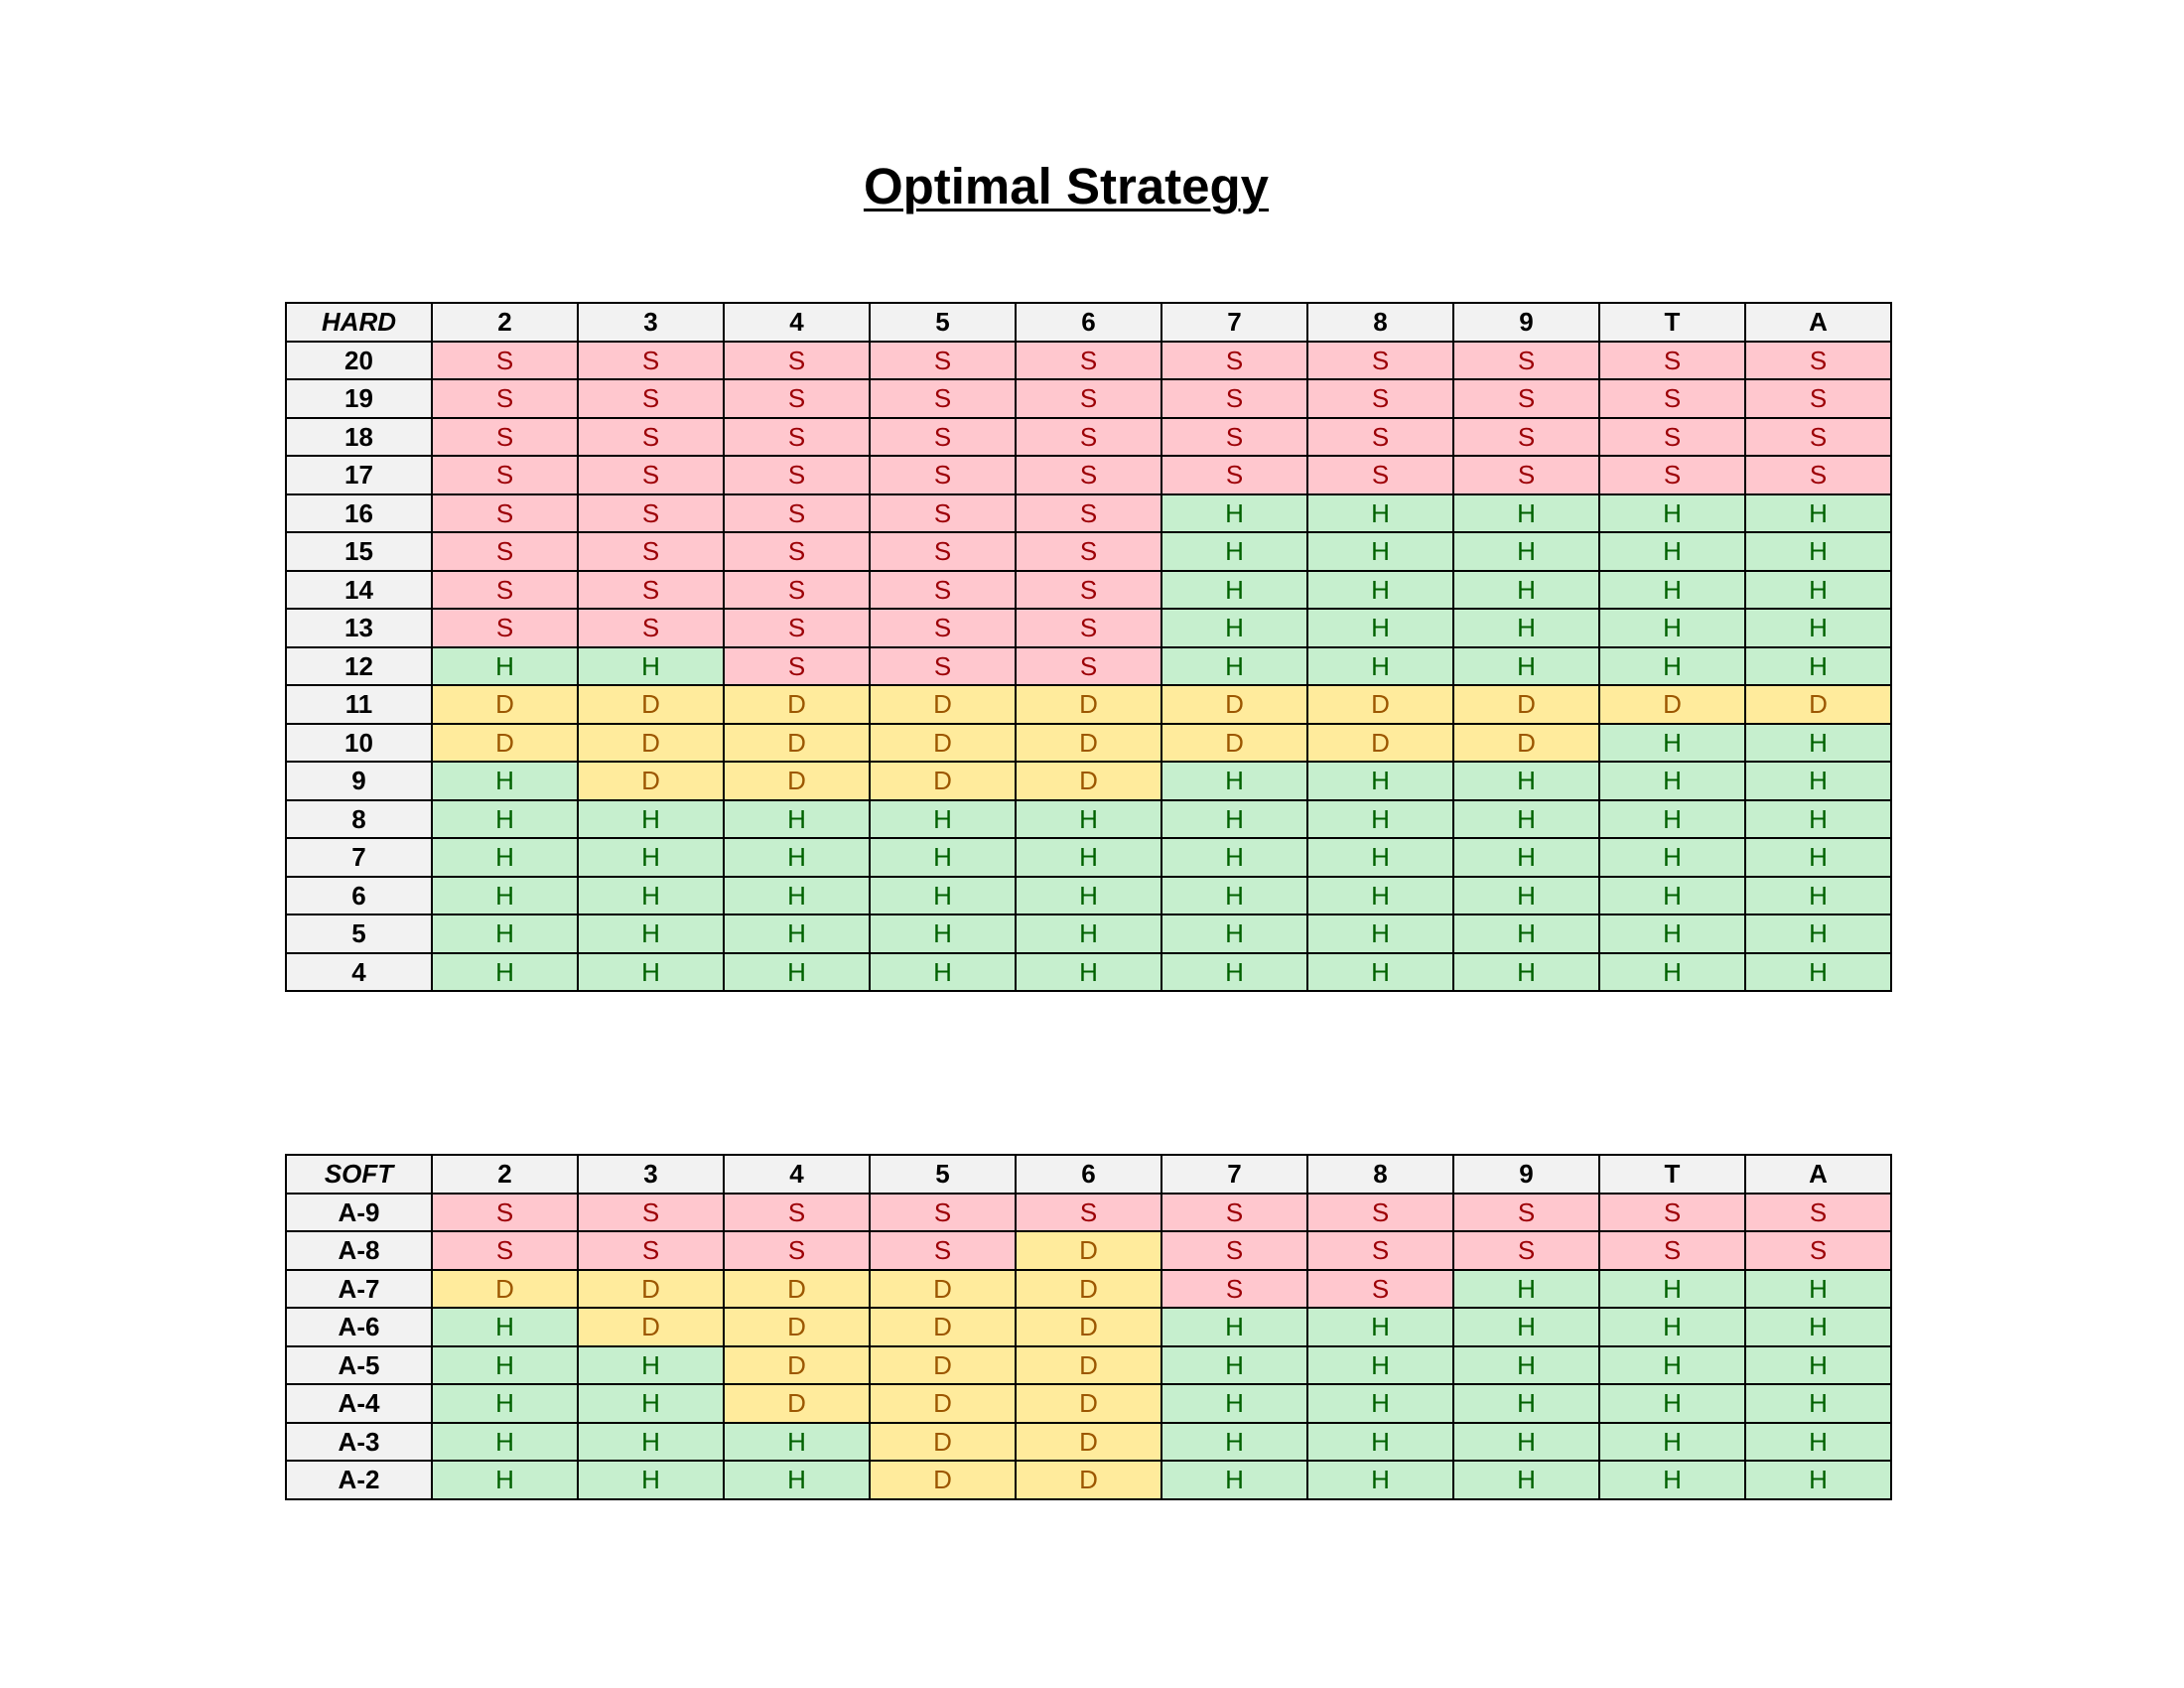 This screenshot has height=1688, width=2184. Describe the element at coordinates (1088, 1441) in the screenshot. I see `table-row: A-3 H H H D D H H H H H` at that location.